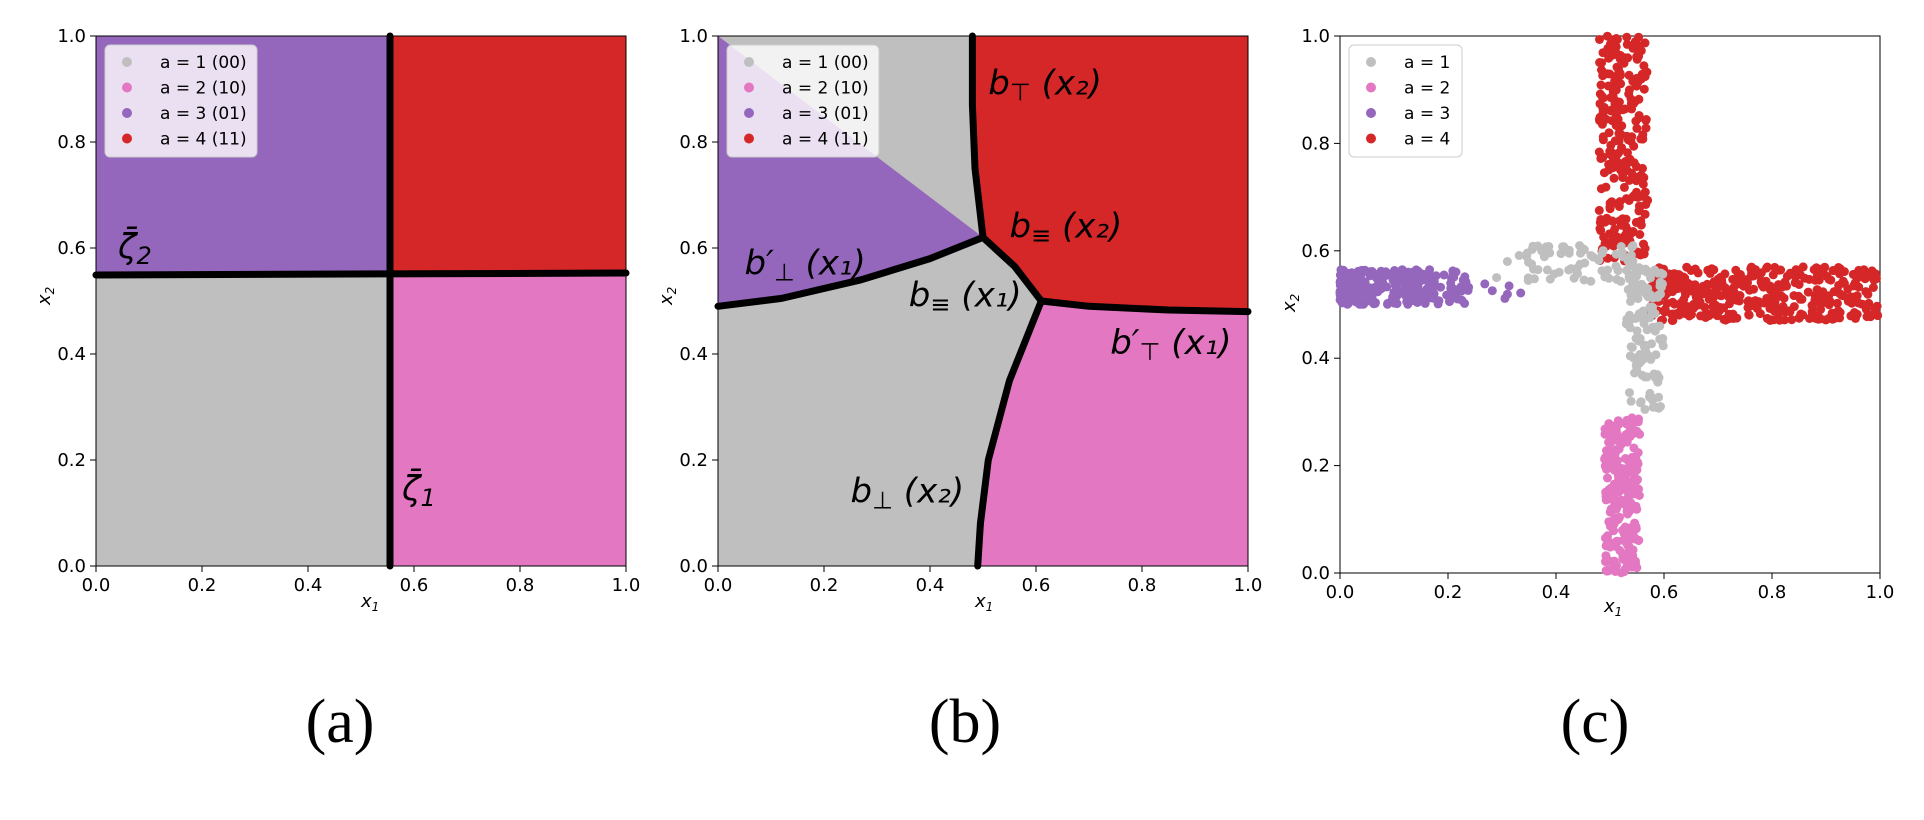 The width and height of the screenshot is (1924, 820). Describe the element at coordinates (1142, 585) in the screenshot. I see `x-tick-label: 0.8` at that location.